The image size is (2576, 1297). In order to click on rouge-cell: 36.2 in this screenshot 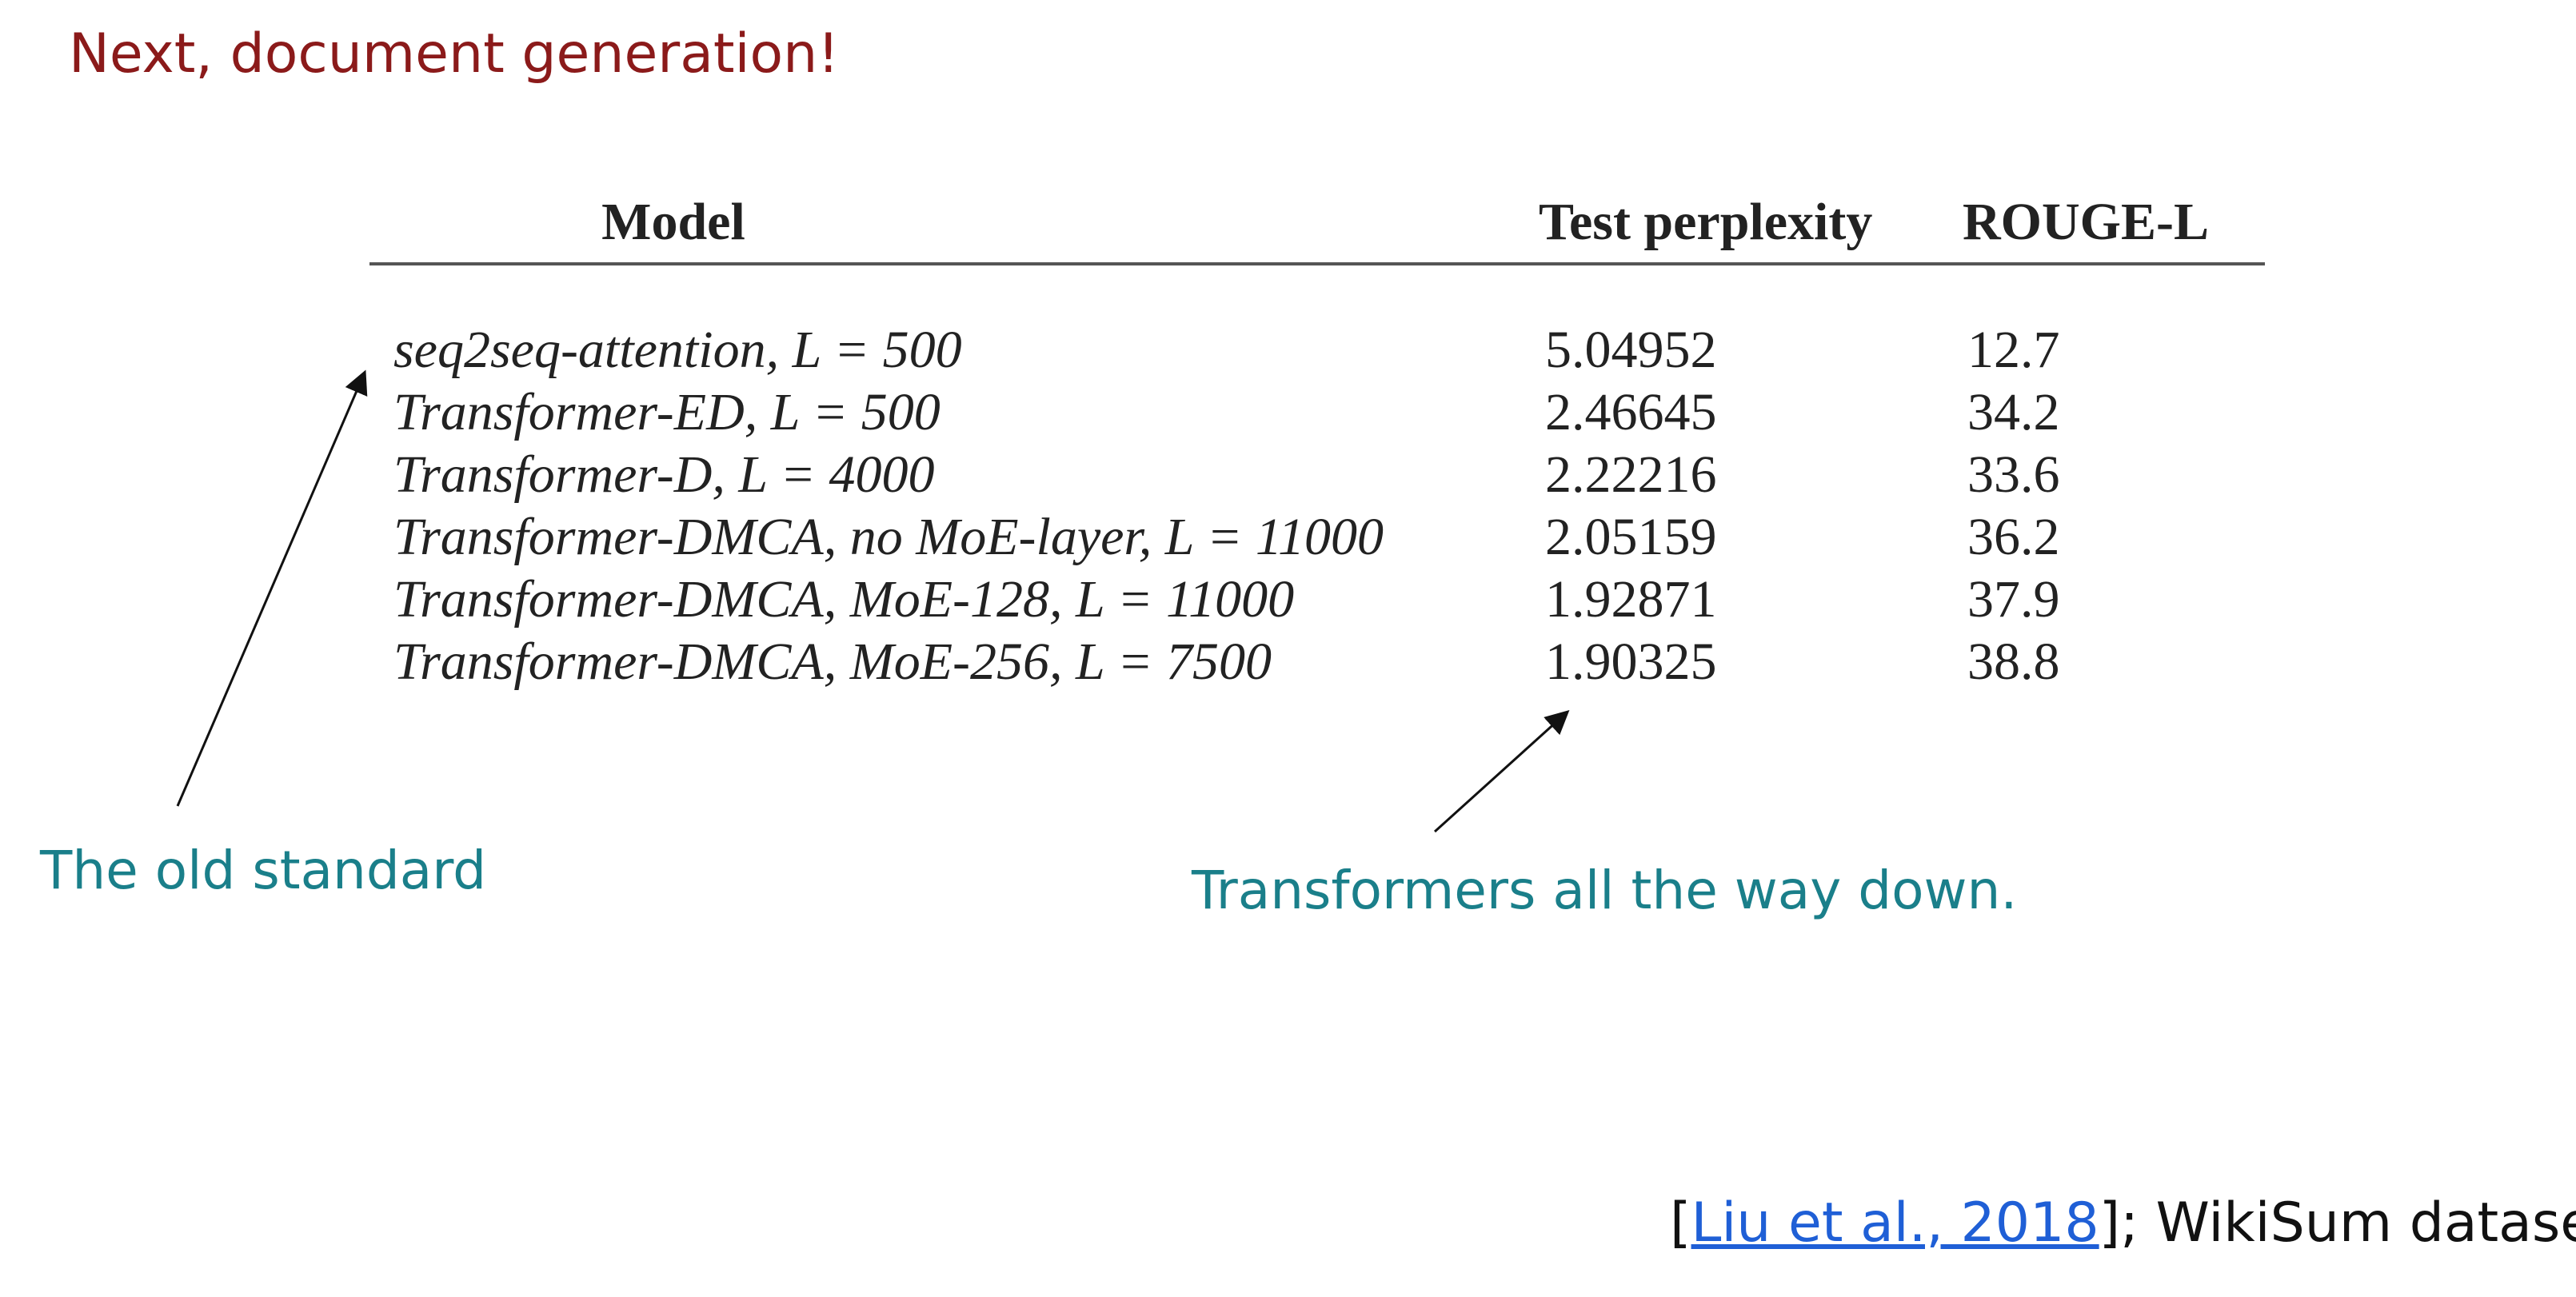, I will do `click(2014, 537)`.